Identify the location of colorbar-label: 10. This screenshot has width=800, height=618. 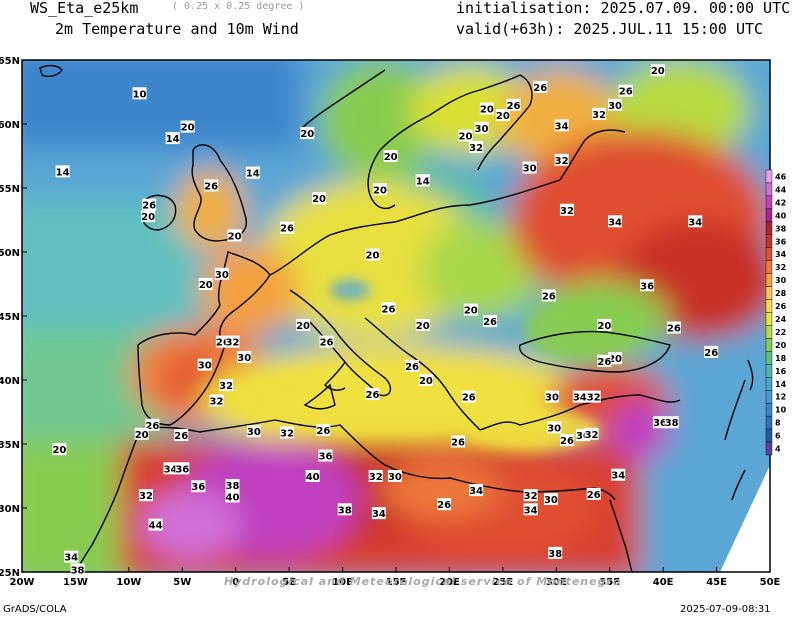
(781, 410).